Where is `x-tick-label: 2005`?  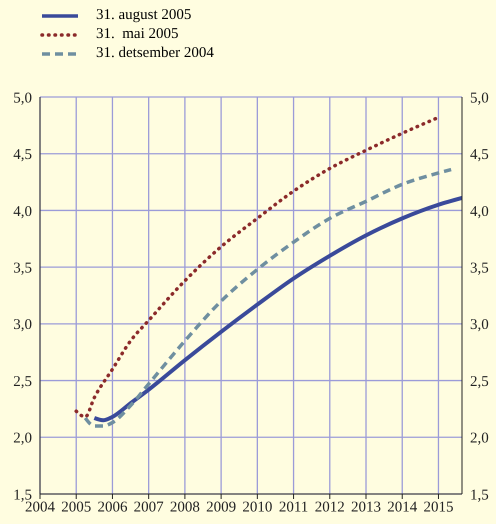
x-tick-label: 2005 is located at coordinates (76, 508).